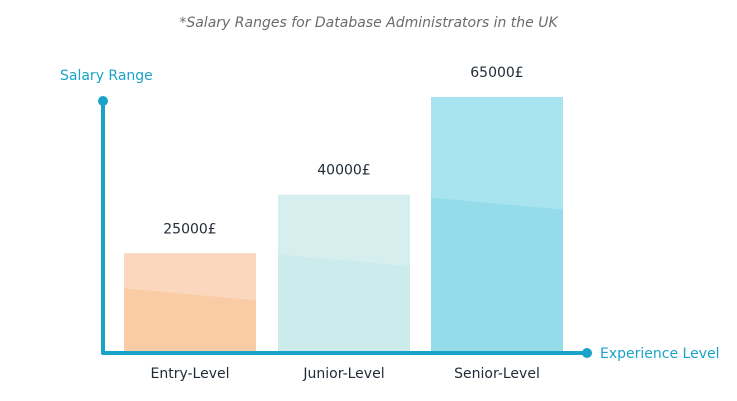 The image size is (737, 401). I want to click on tick-label-junior-level: Junior-Level, so click(343, 374).